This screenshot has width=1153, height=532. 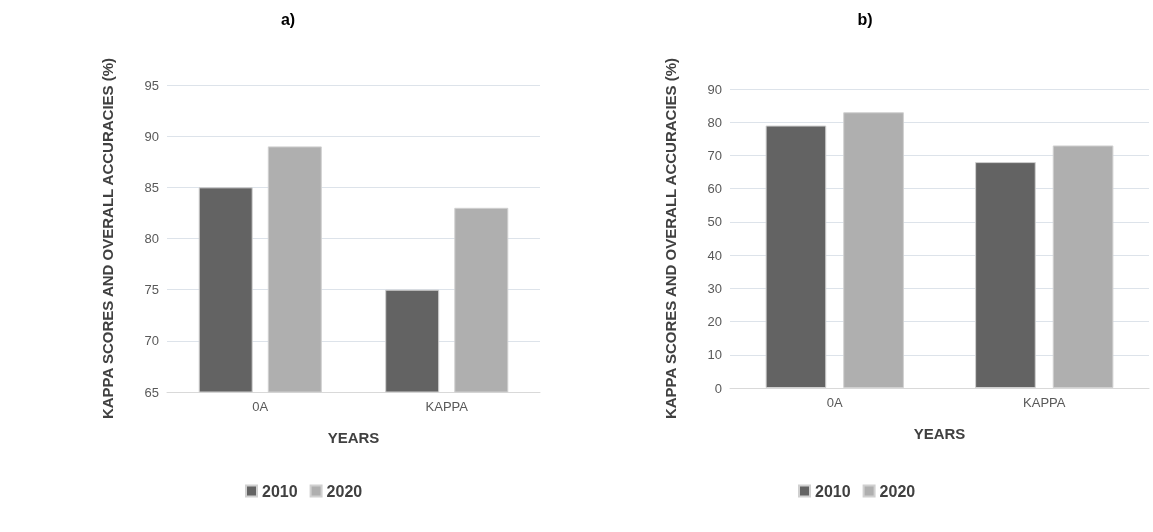 I want to click on chart-title: a), so click(x=288, y=19).